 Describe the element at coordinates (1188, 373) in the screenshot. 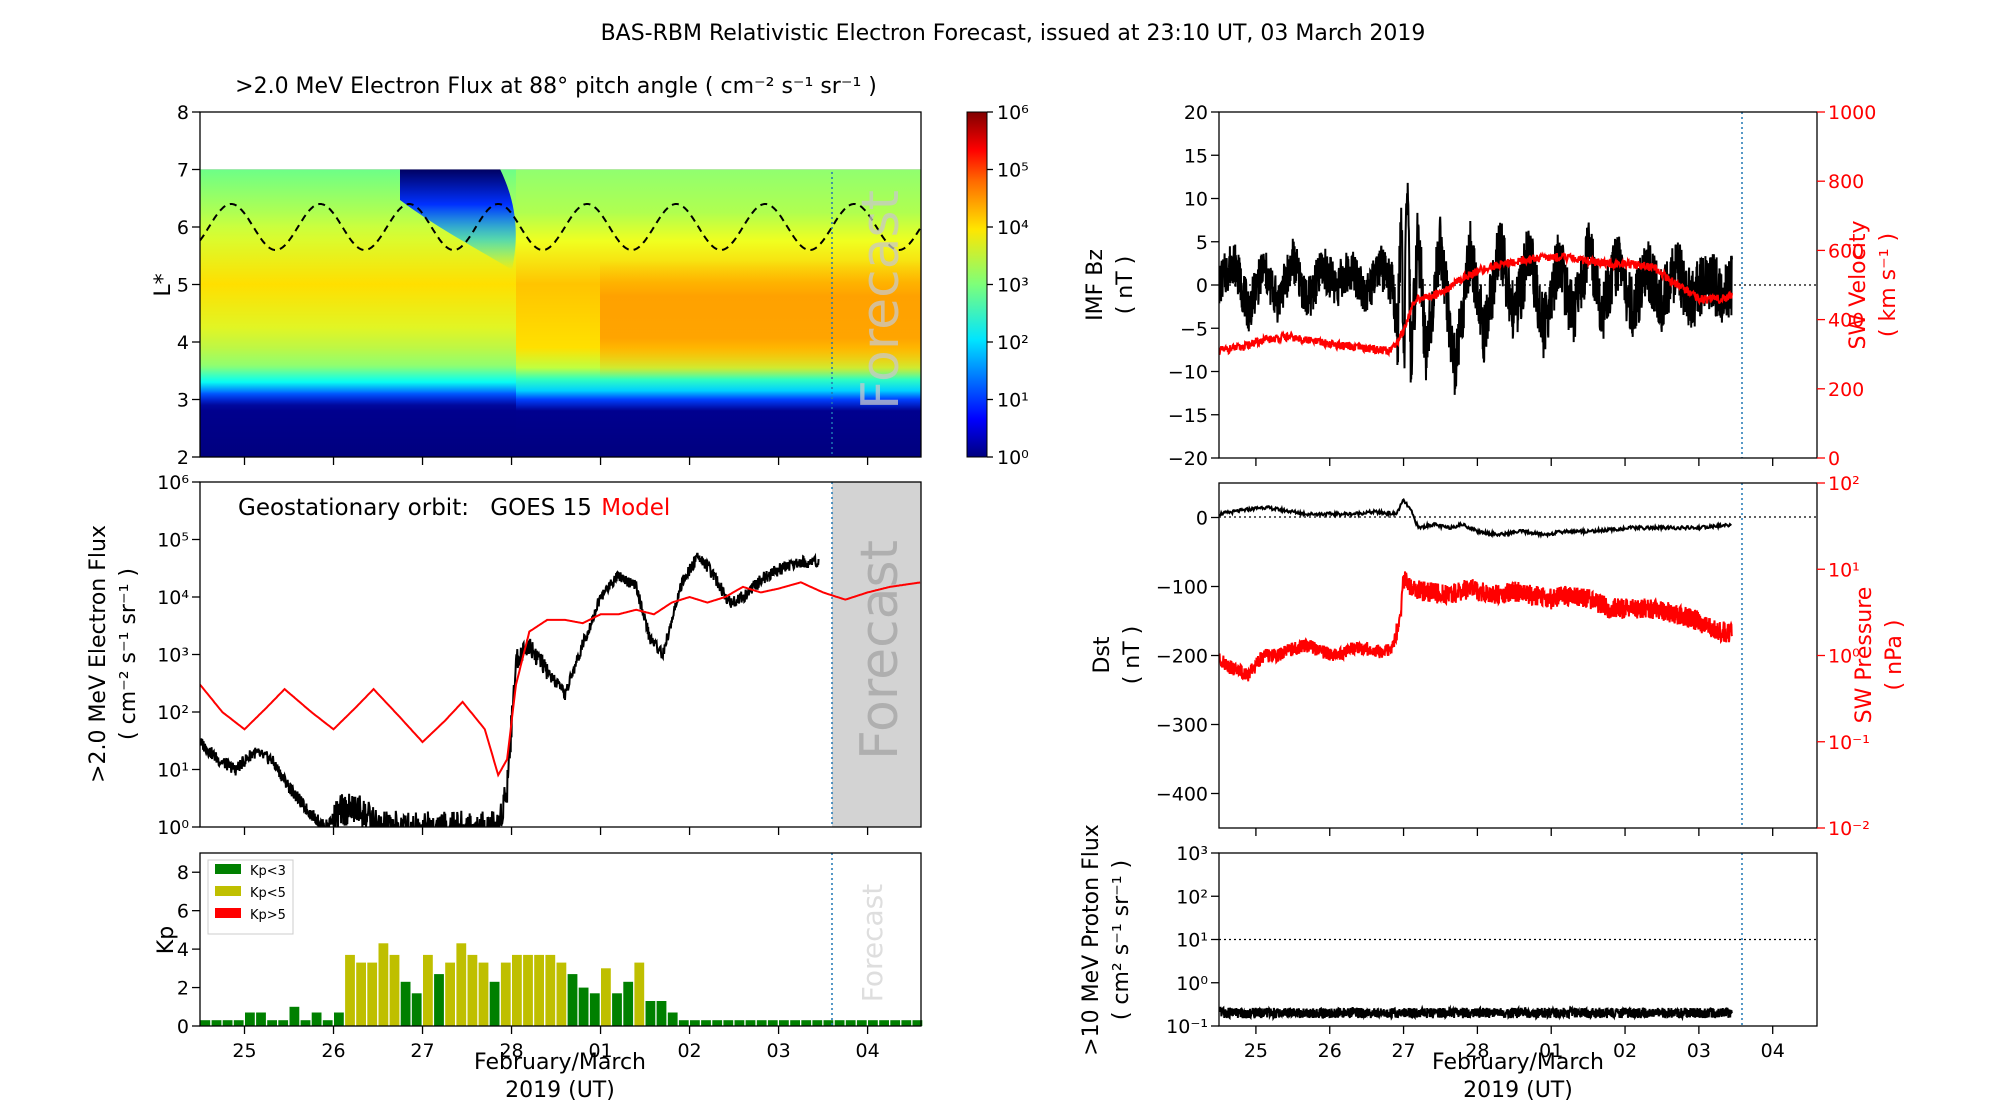

I see `imf-ytick-label-2: −10` at that location.